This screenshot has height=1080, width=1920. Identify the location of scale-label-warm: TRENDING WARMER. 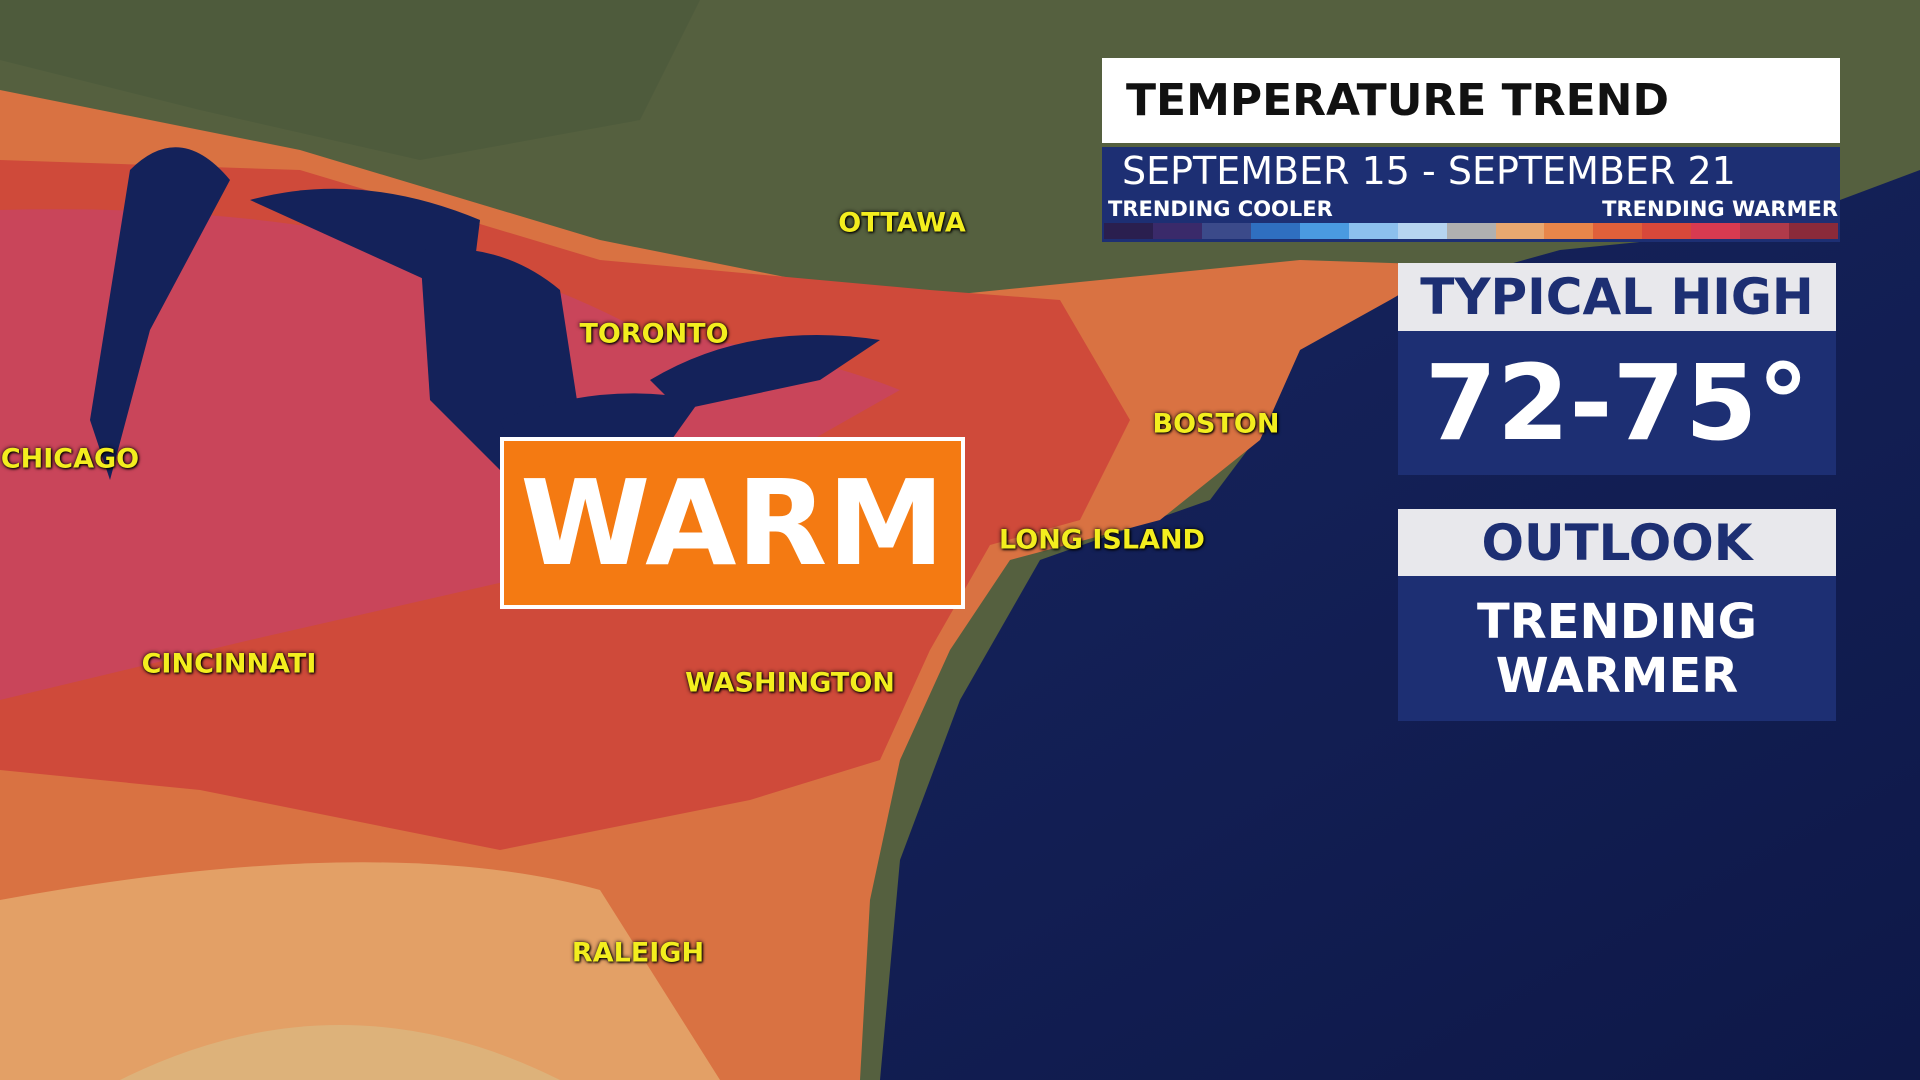
(1720, 209).